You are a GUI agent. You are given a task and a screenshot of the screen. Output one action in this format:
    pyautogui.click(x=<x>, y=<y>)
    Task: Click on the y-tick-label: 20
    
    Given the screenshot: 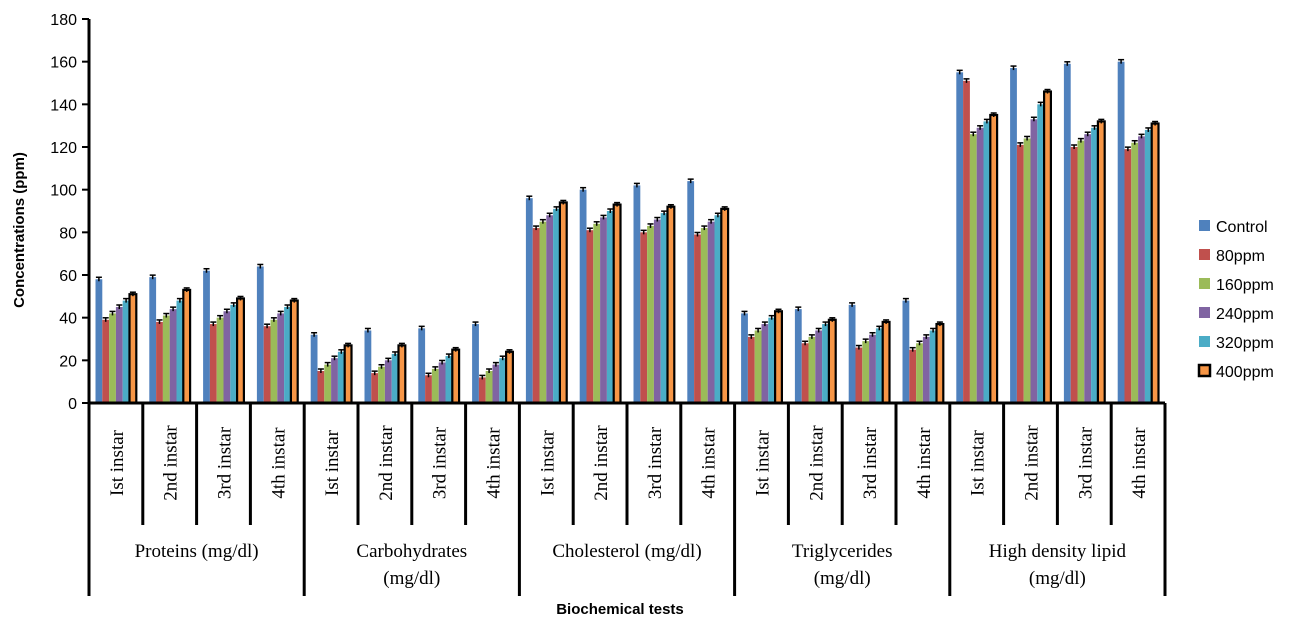 What is the action you would take?
    pyautogui.click(x=68, y=361)
    